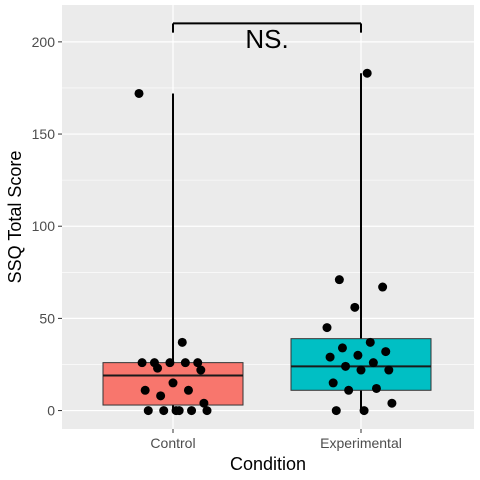 Image resolution: width=480 pixels, height=480 pixels. I want to click on points-control, so click(173, 252).